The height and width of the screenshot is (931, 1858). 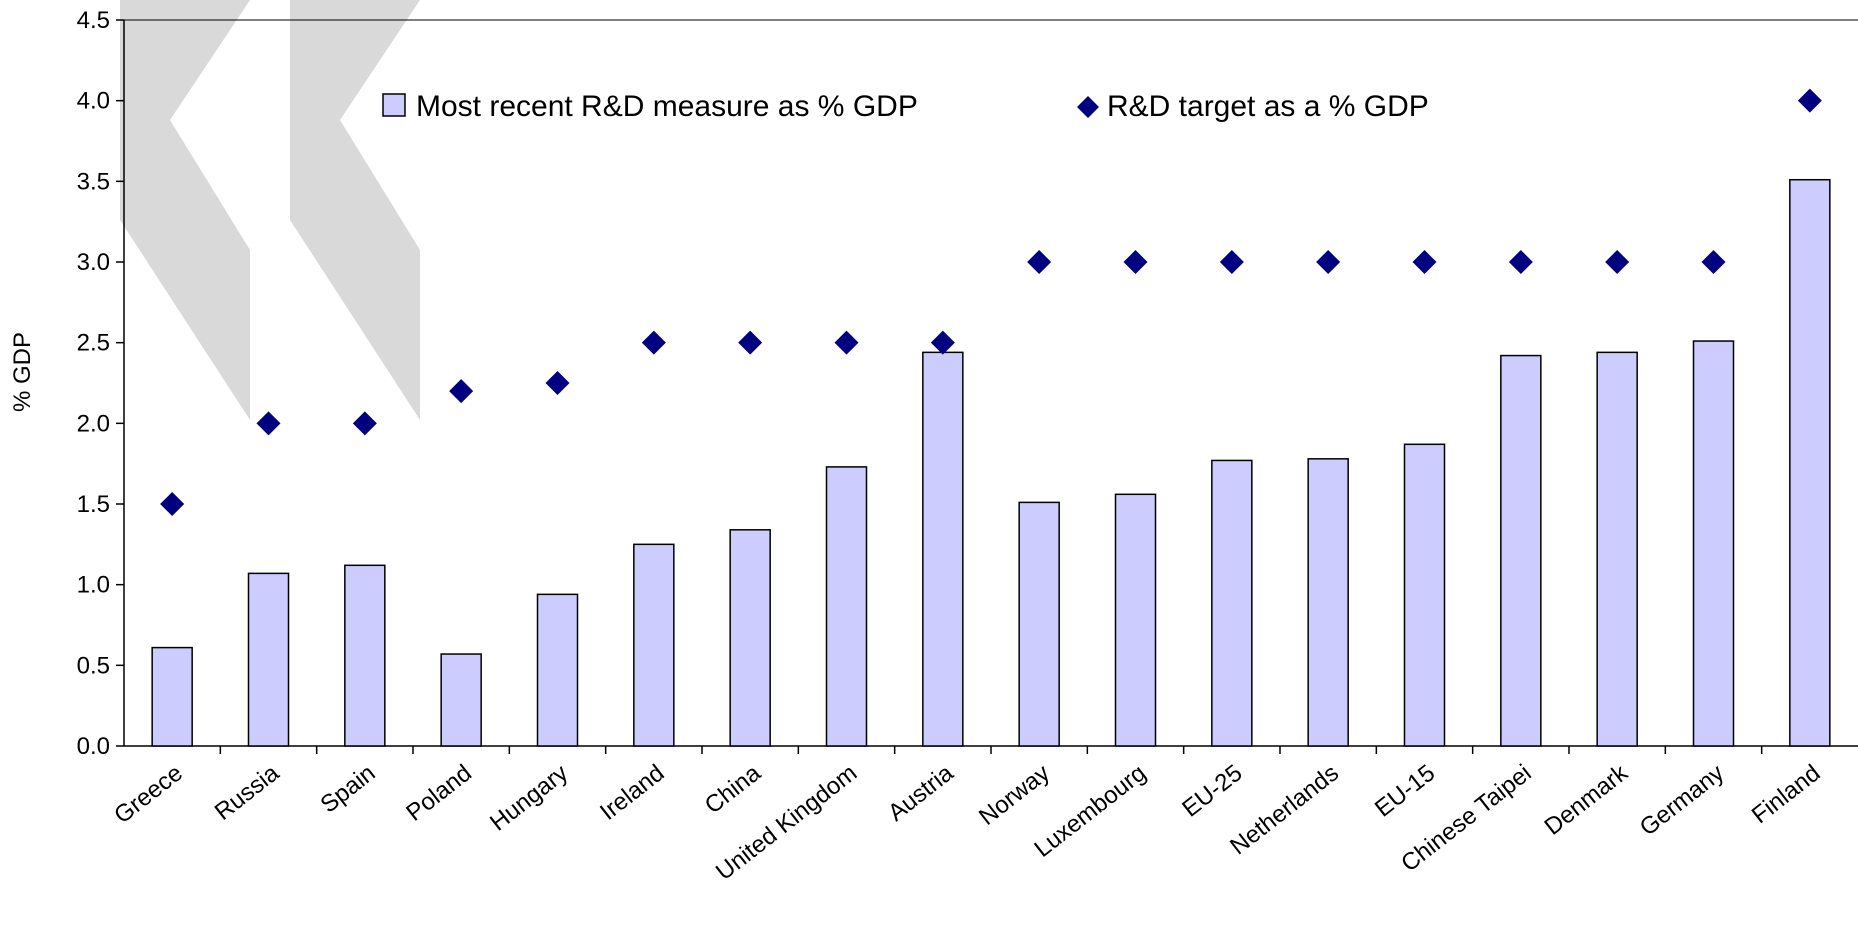 I want to click on legend-marker-label: R&D target as a % GDP, so click(x=1268, y=106).